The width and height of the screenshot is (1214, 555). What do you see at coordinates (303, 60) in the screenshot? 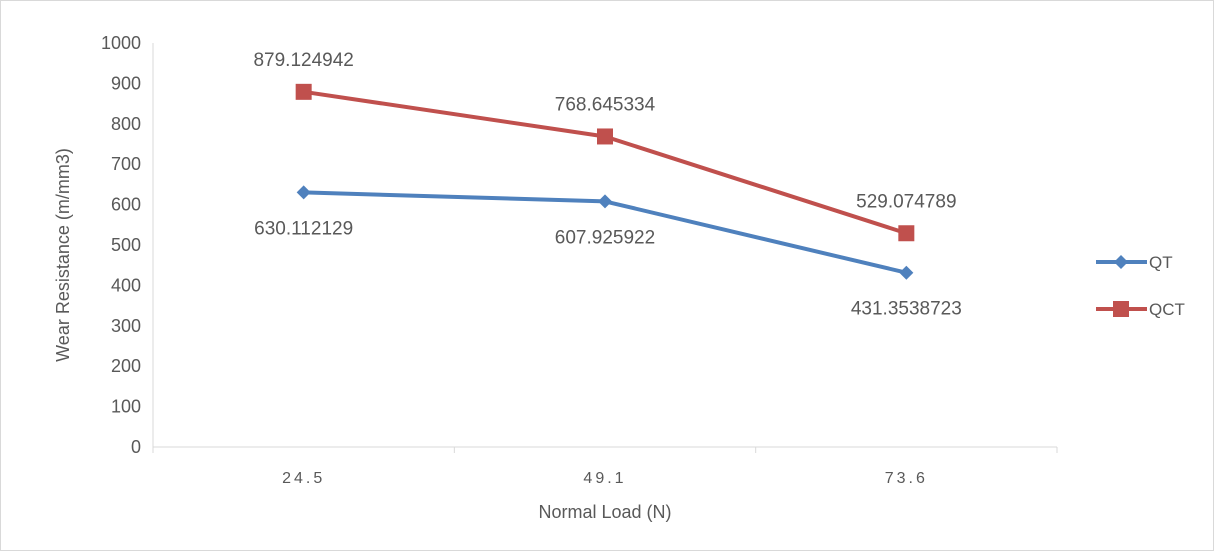
I see `data-label-qct: 879.124942` at bounding box center [303, 60].